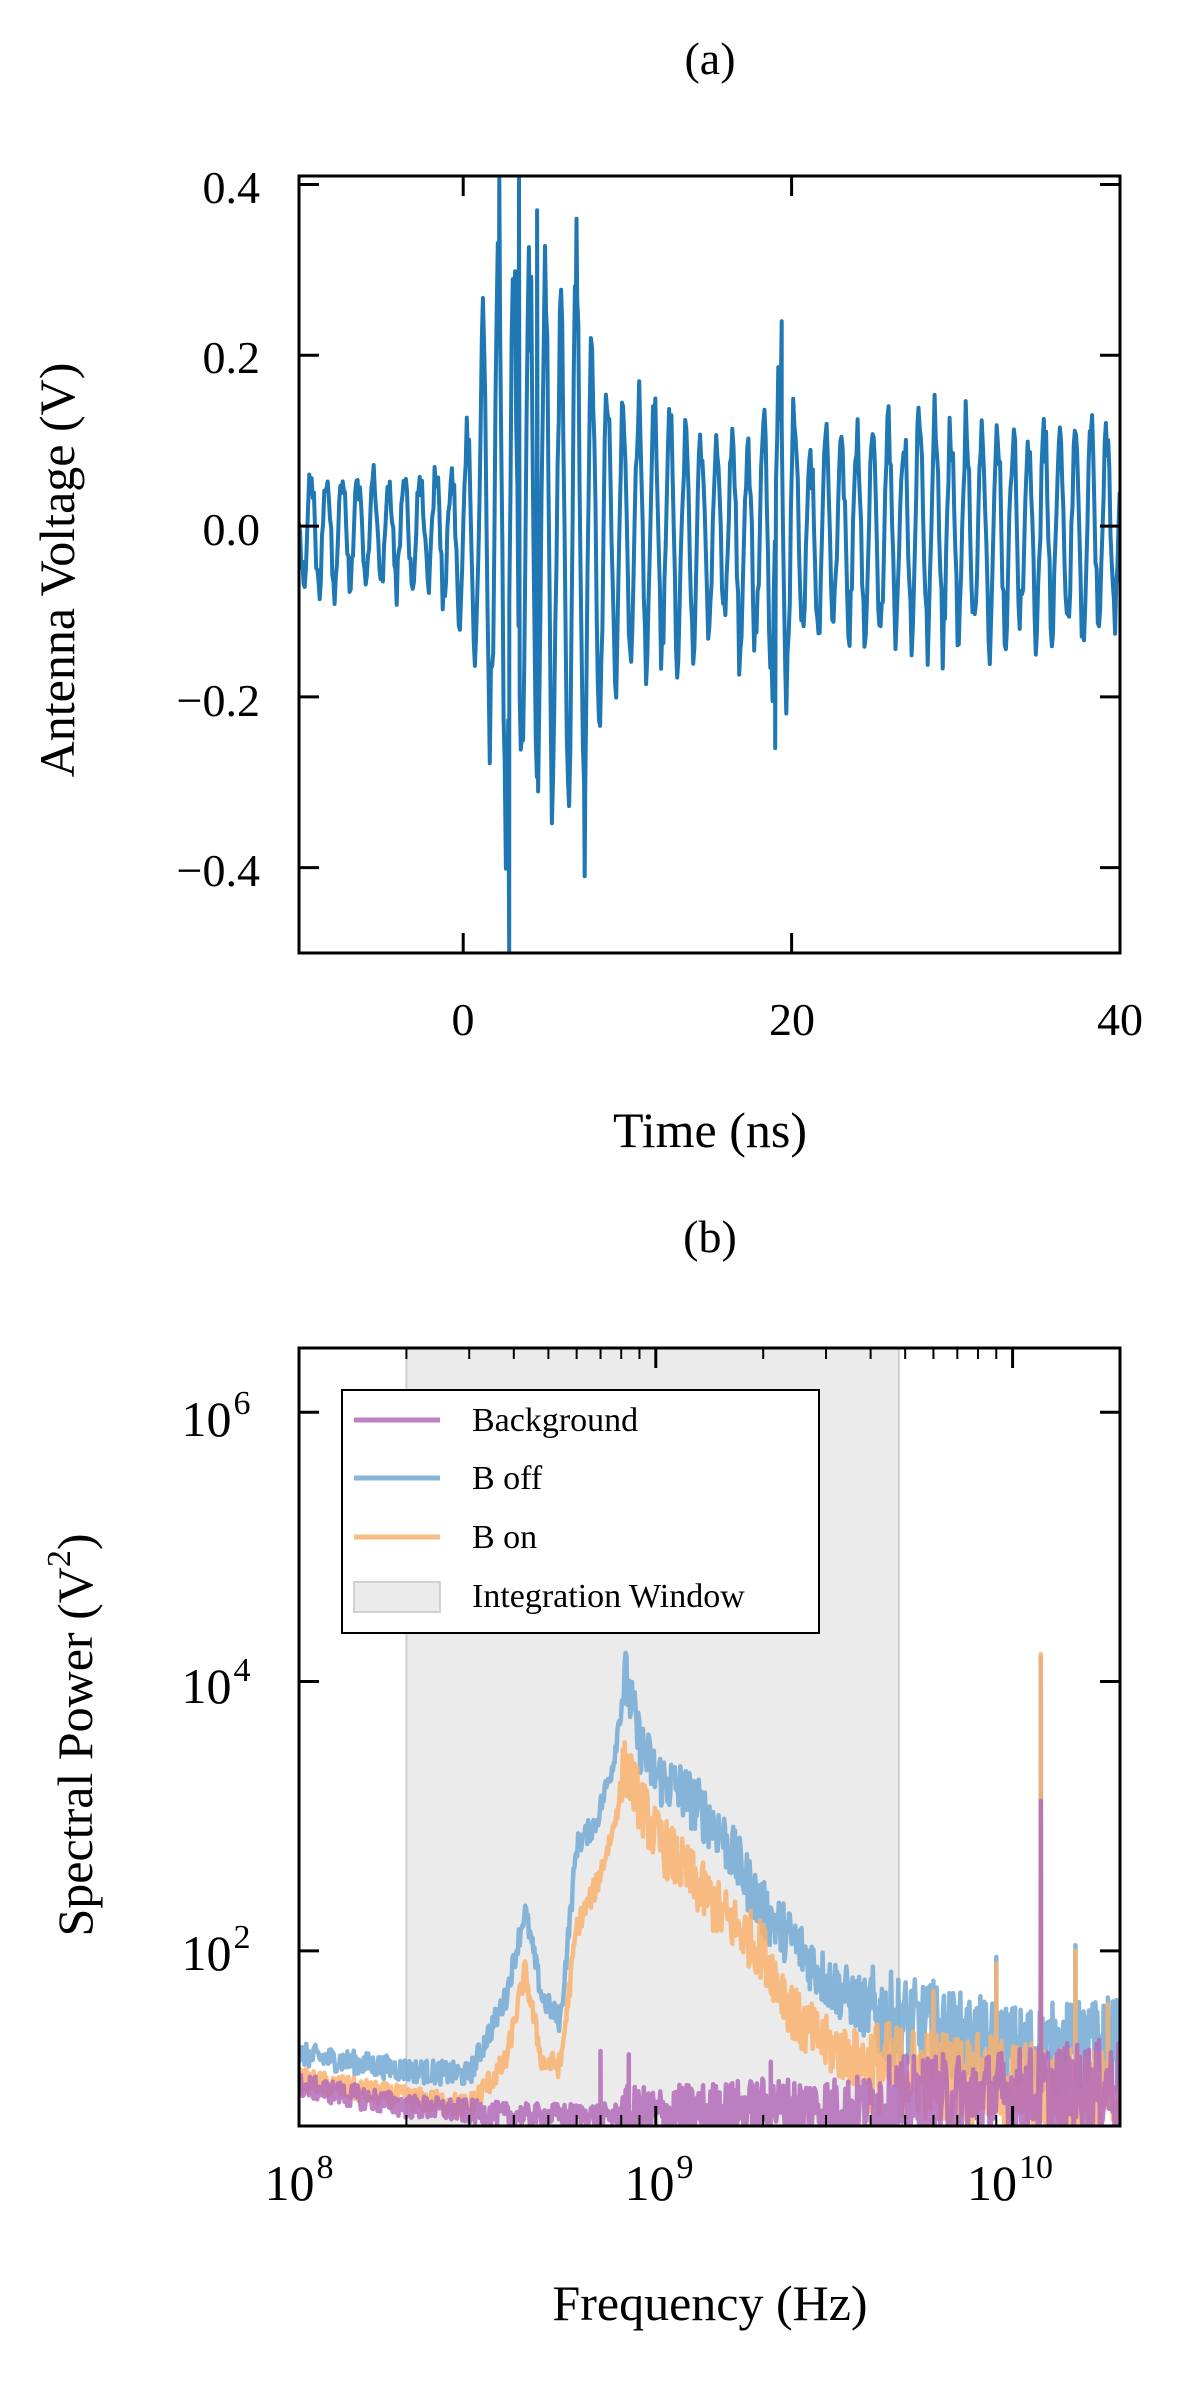 The height and width of the screenshot is (2383, 1183). Describe the element at coordinates (1120, 1019) in the screenshot. I see `xtick-label: 40` at that location.